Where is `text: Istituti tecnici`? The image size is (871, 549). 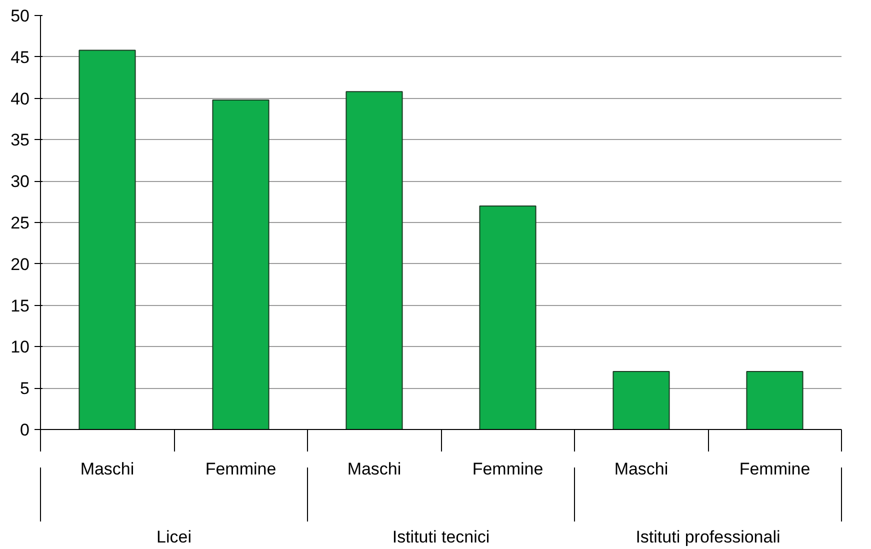
text: Istituti tecnici is located at coordinates (441, 537).